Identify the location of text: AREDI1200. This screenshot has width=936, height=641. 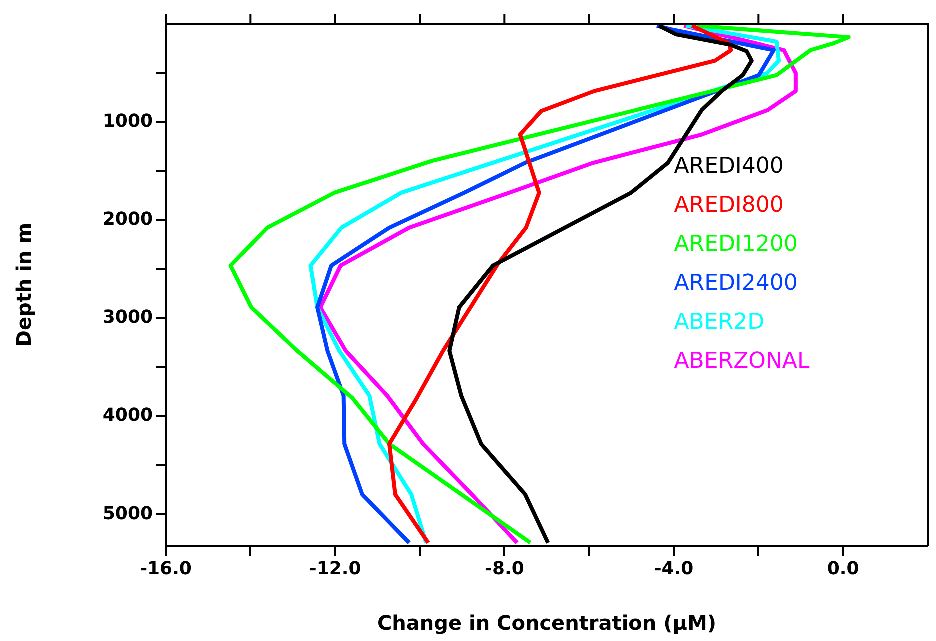
(736, 245).